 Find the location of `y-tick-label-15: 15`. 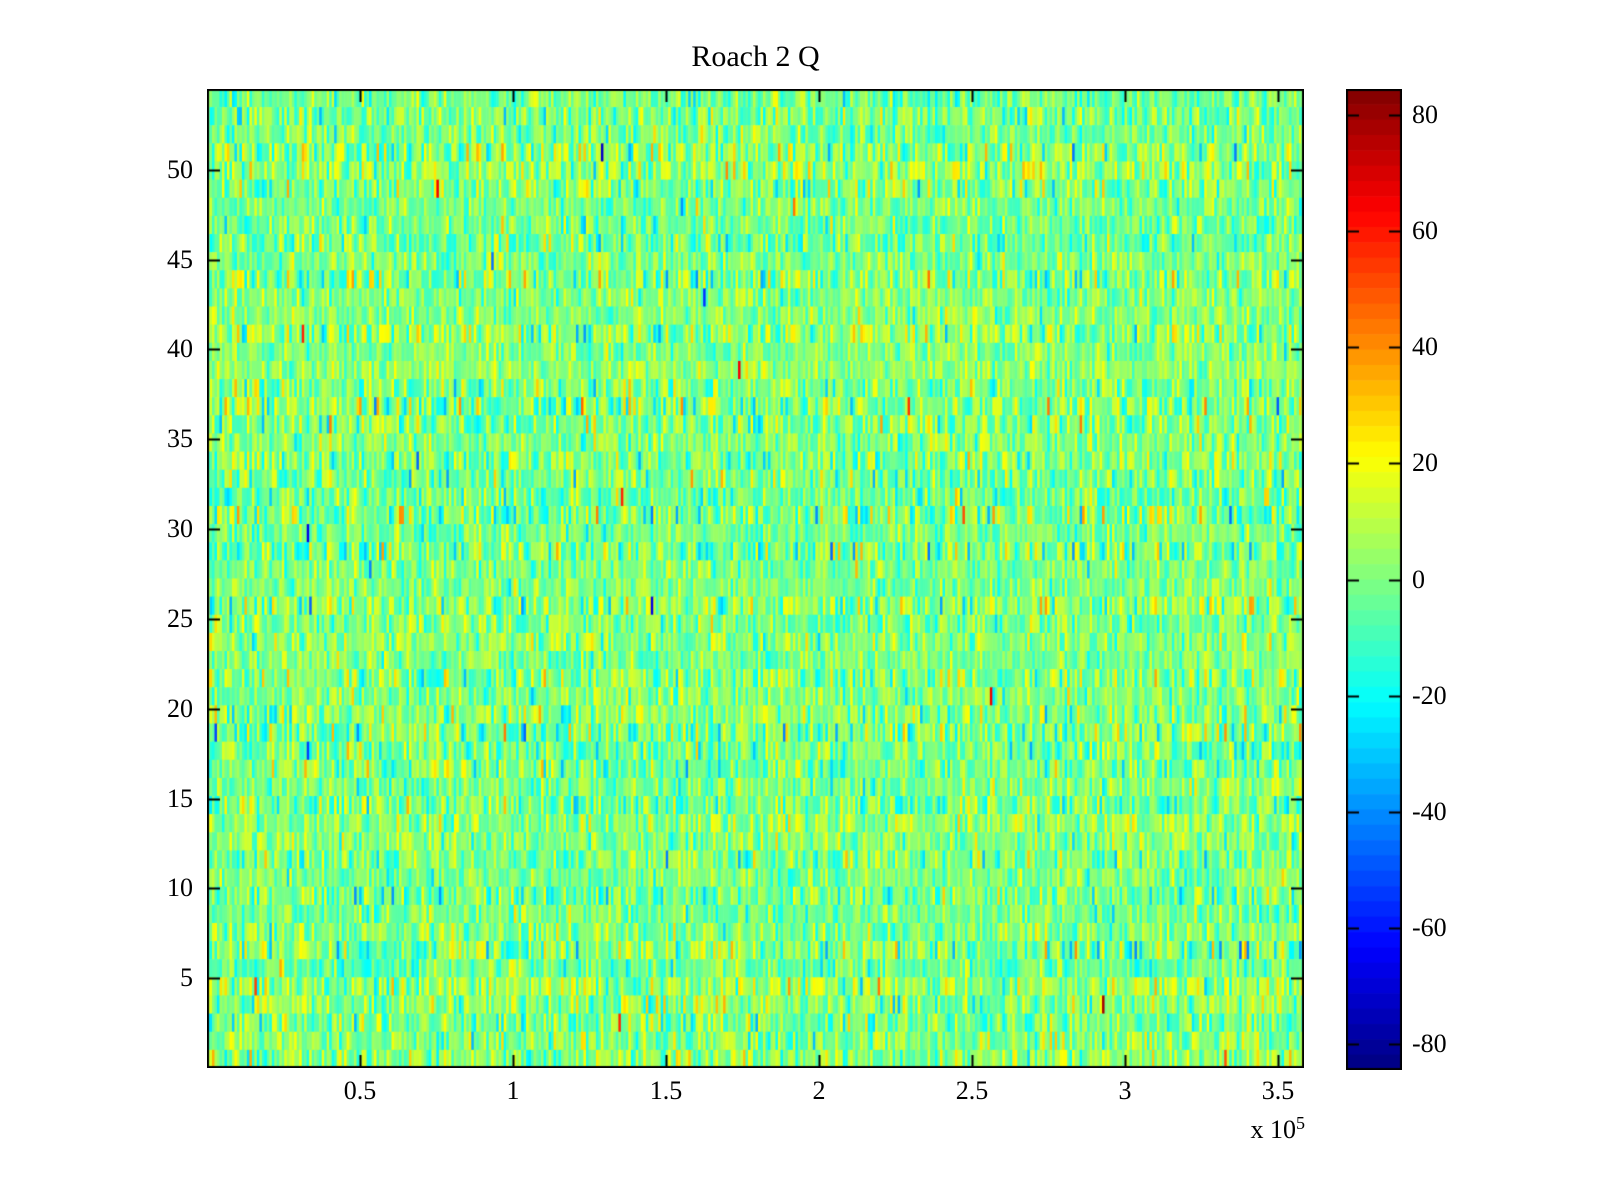

y-tick-label-15: 15 is located at coordinates (180, 798).